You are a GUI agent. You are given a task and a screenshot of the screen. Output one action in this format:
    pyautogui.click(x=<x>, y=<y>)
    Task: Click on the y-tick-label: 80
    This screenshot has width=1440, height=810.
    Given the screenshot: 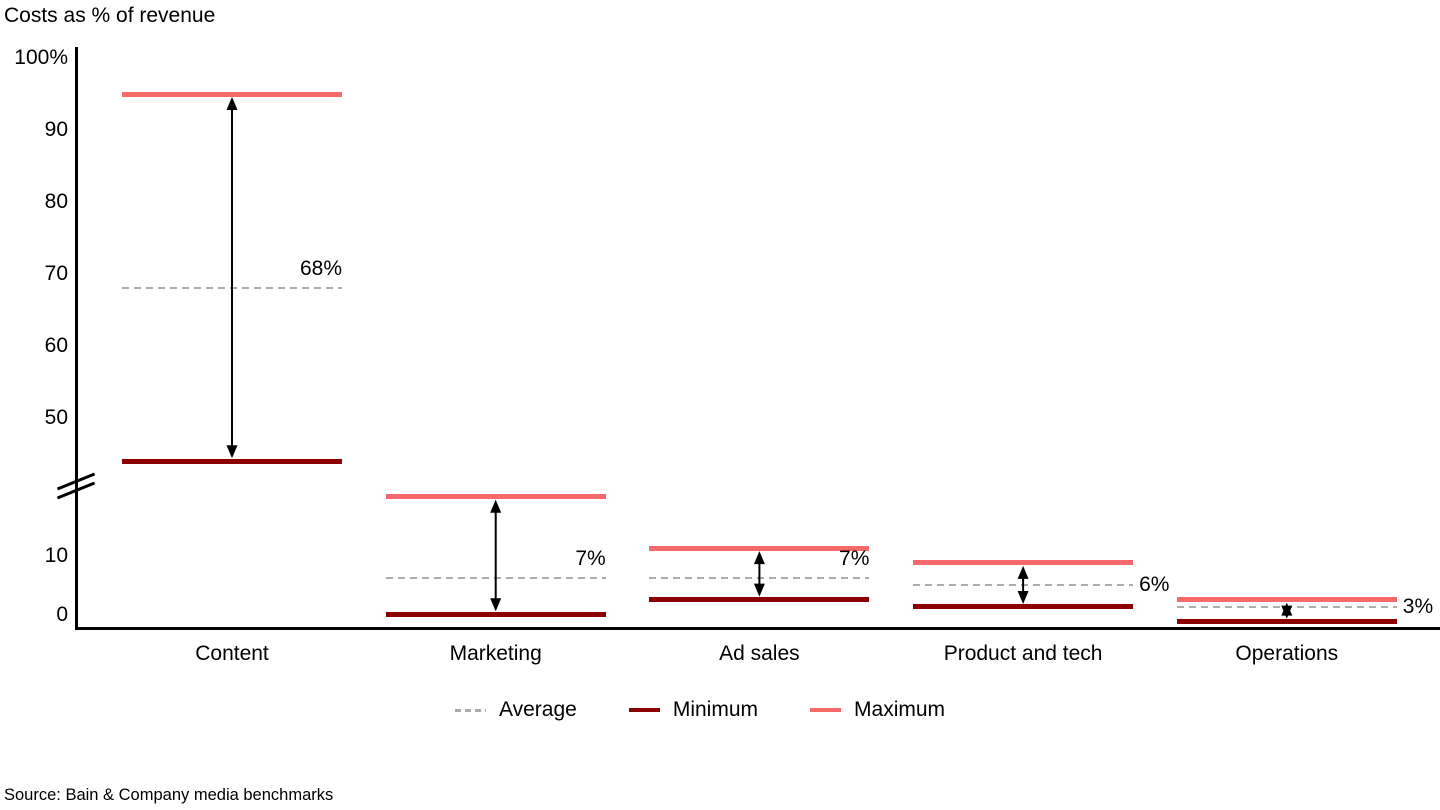 What is the action you would take?
    pyautogui.click(x=56, y=201)
    